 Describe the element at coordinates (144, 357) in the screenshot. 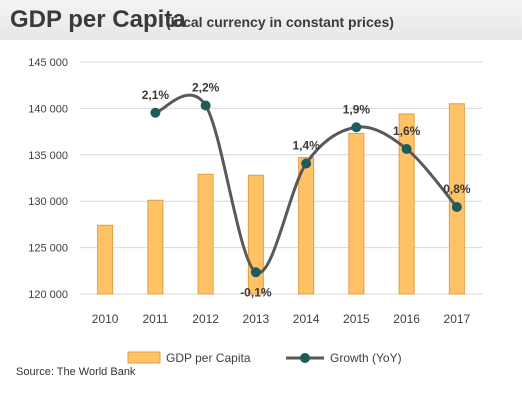

I see `legend-bar-swatch` at that location.